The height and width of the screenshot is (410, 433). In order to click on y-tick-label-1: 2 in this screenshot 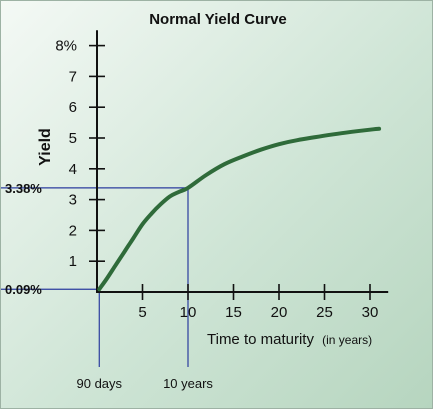, I will do `click(73, 230)`.